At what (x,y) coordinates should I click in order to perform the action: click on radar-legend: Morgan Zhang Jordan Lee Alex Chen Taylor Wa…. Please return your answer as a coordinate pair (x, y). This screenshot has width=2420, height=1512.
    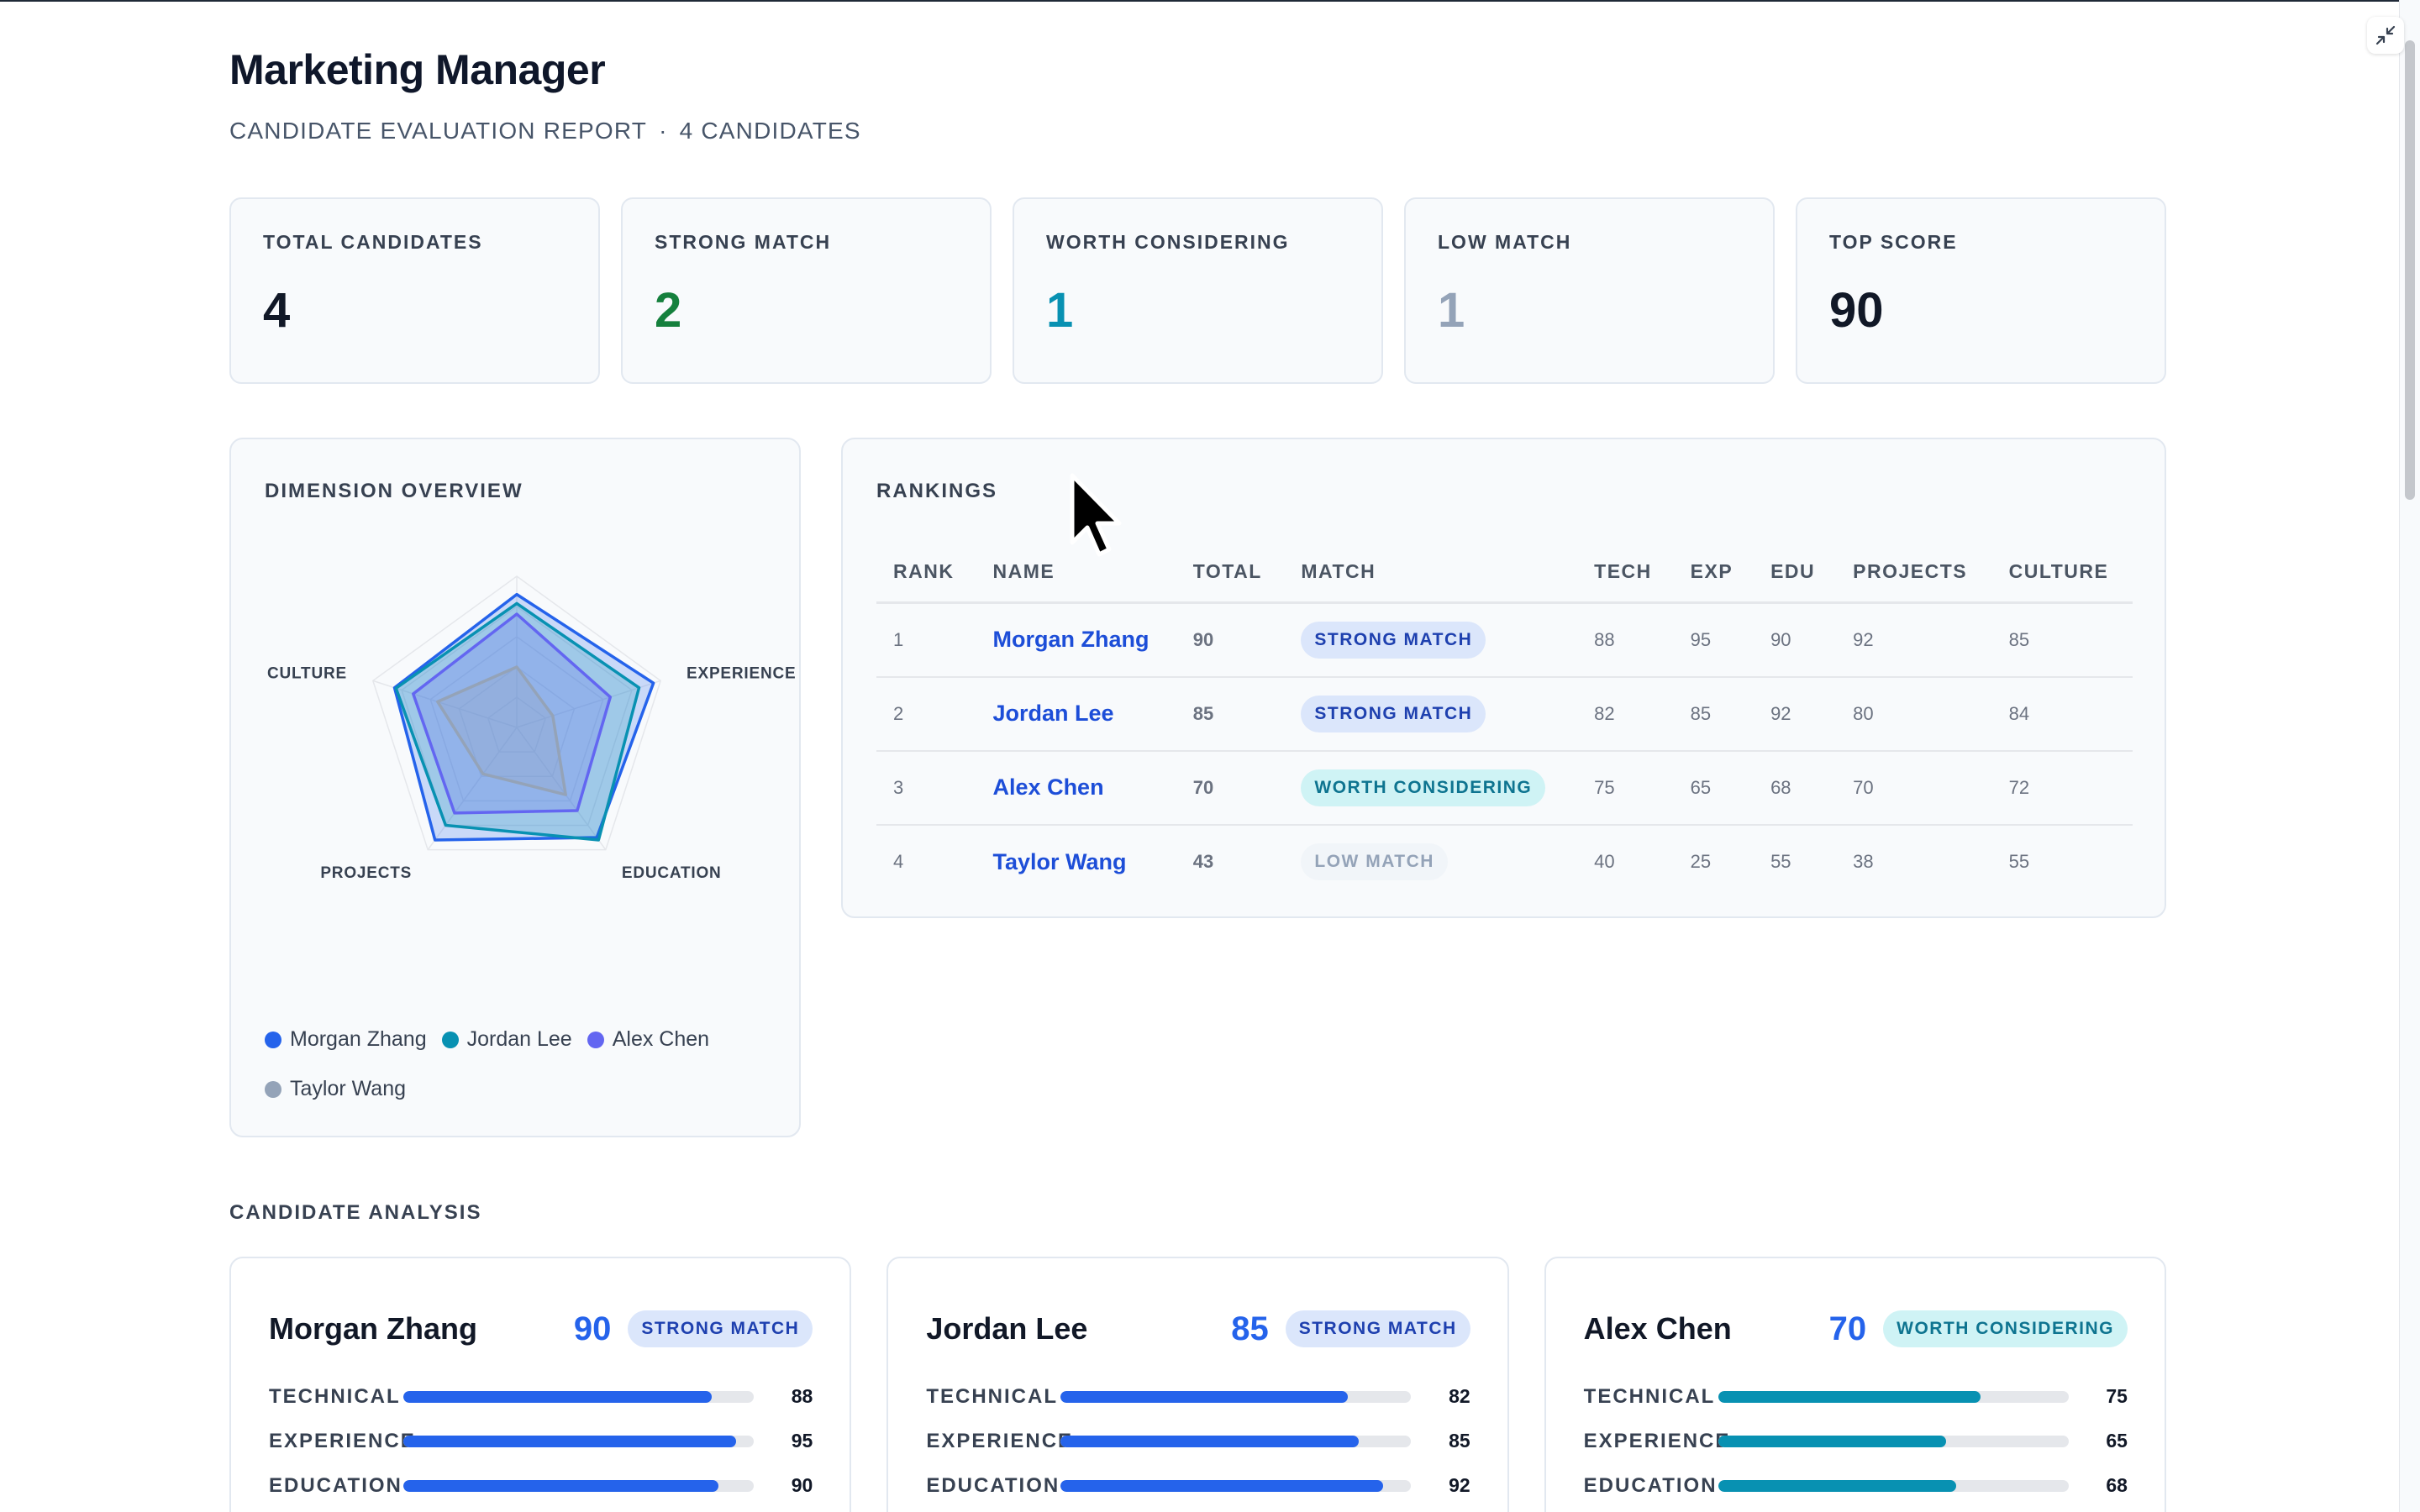
    Looking at the image, I should click on (517, 1064).